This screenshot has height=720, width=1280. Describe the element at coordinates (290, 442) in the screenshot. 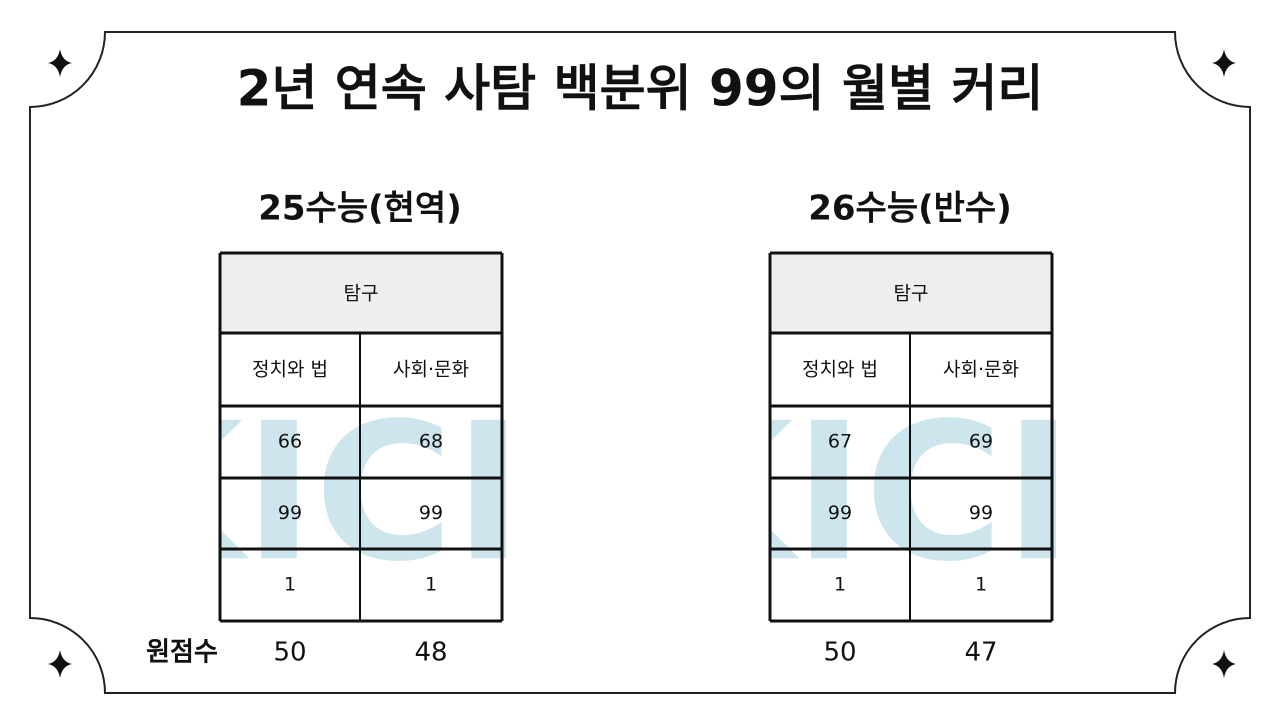

I see `table-cell: 66` at that location.